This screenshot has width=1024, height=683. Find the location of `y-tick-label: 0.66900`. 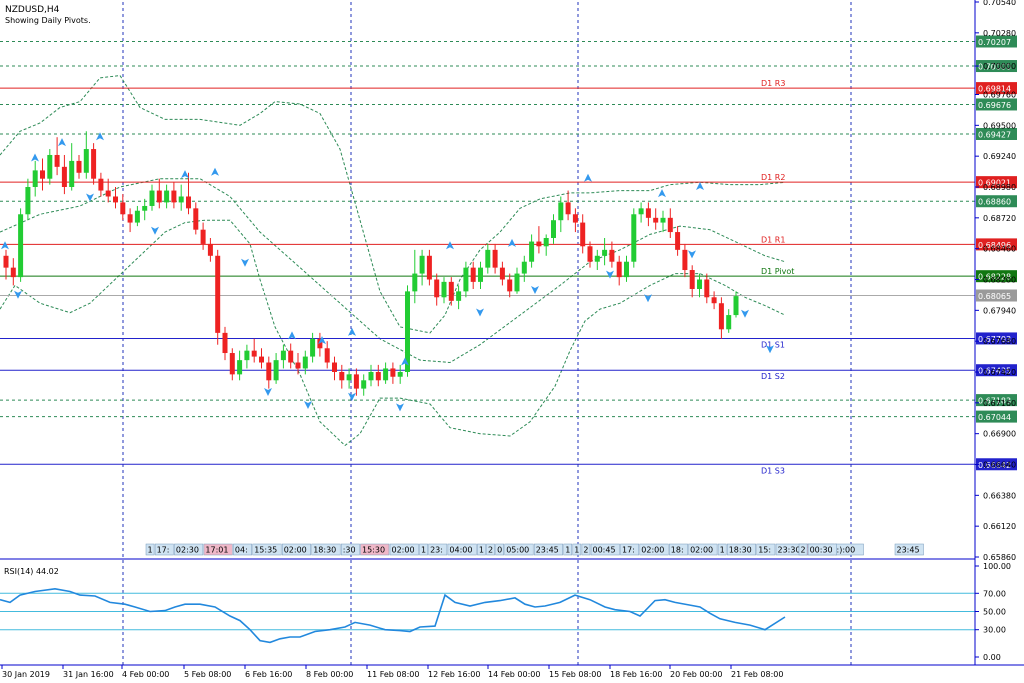

y-tick-label: 0.66900 is located at coordinates (999, 434).